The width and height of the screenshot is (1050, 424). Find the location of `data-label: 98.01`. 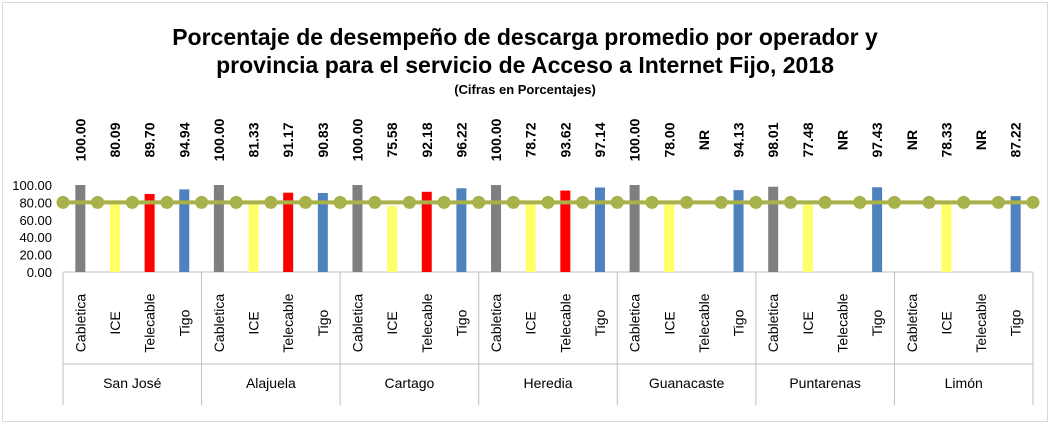

data-label: 98.01 is located at coordinates (773, 139).